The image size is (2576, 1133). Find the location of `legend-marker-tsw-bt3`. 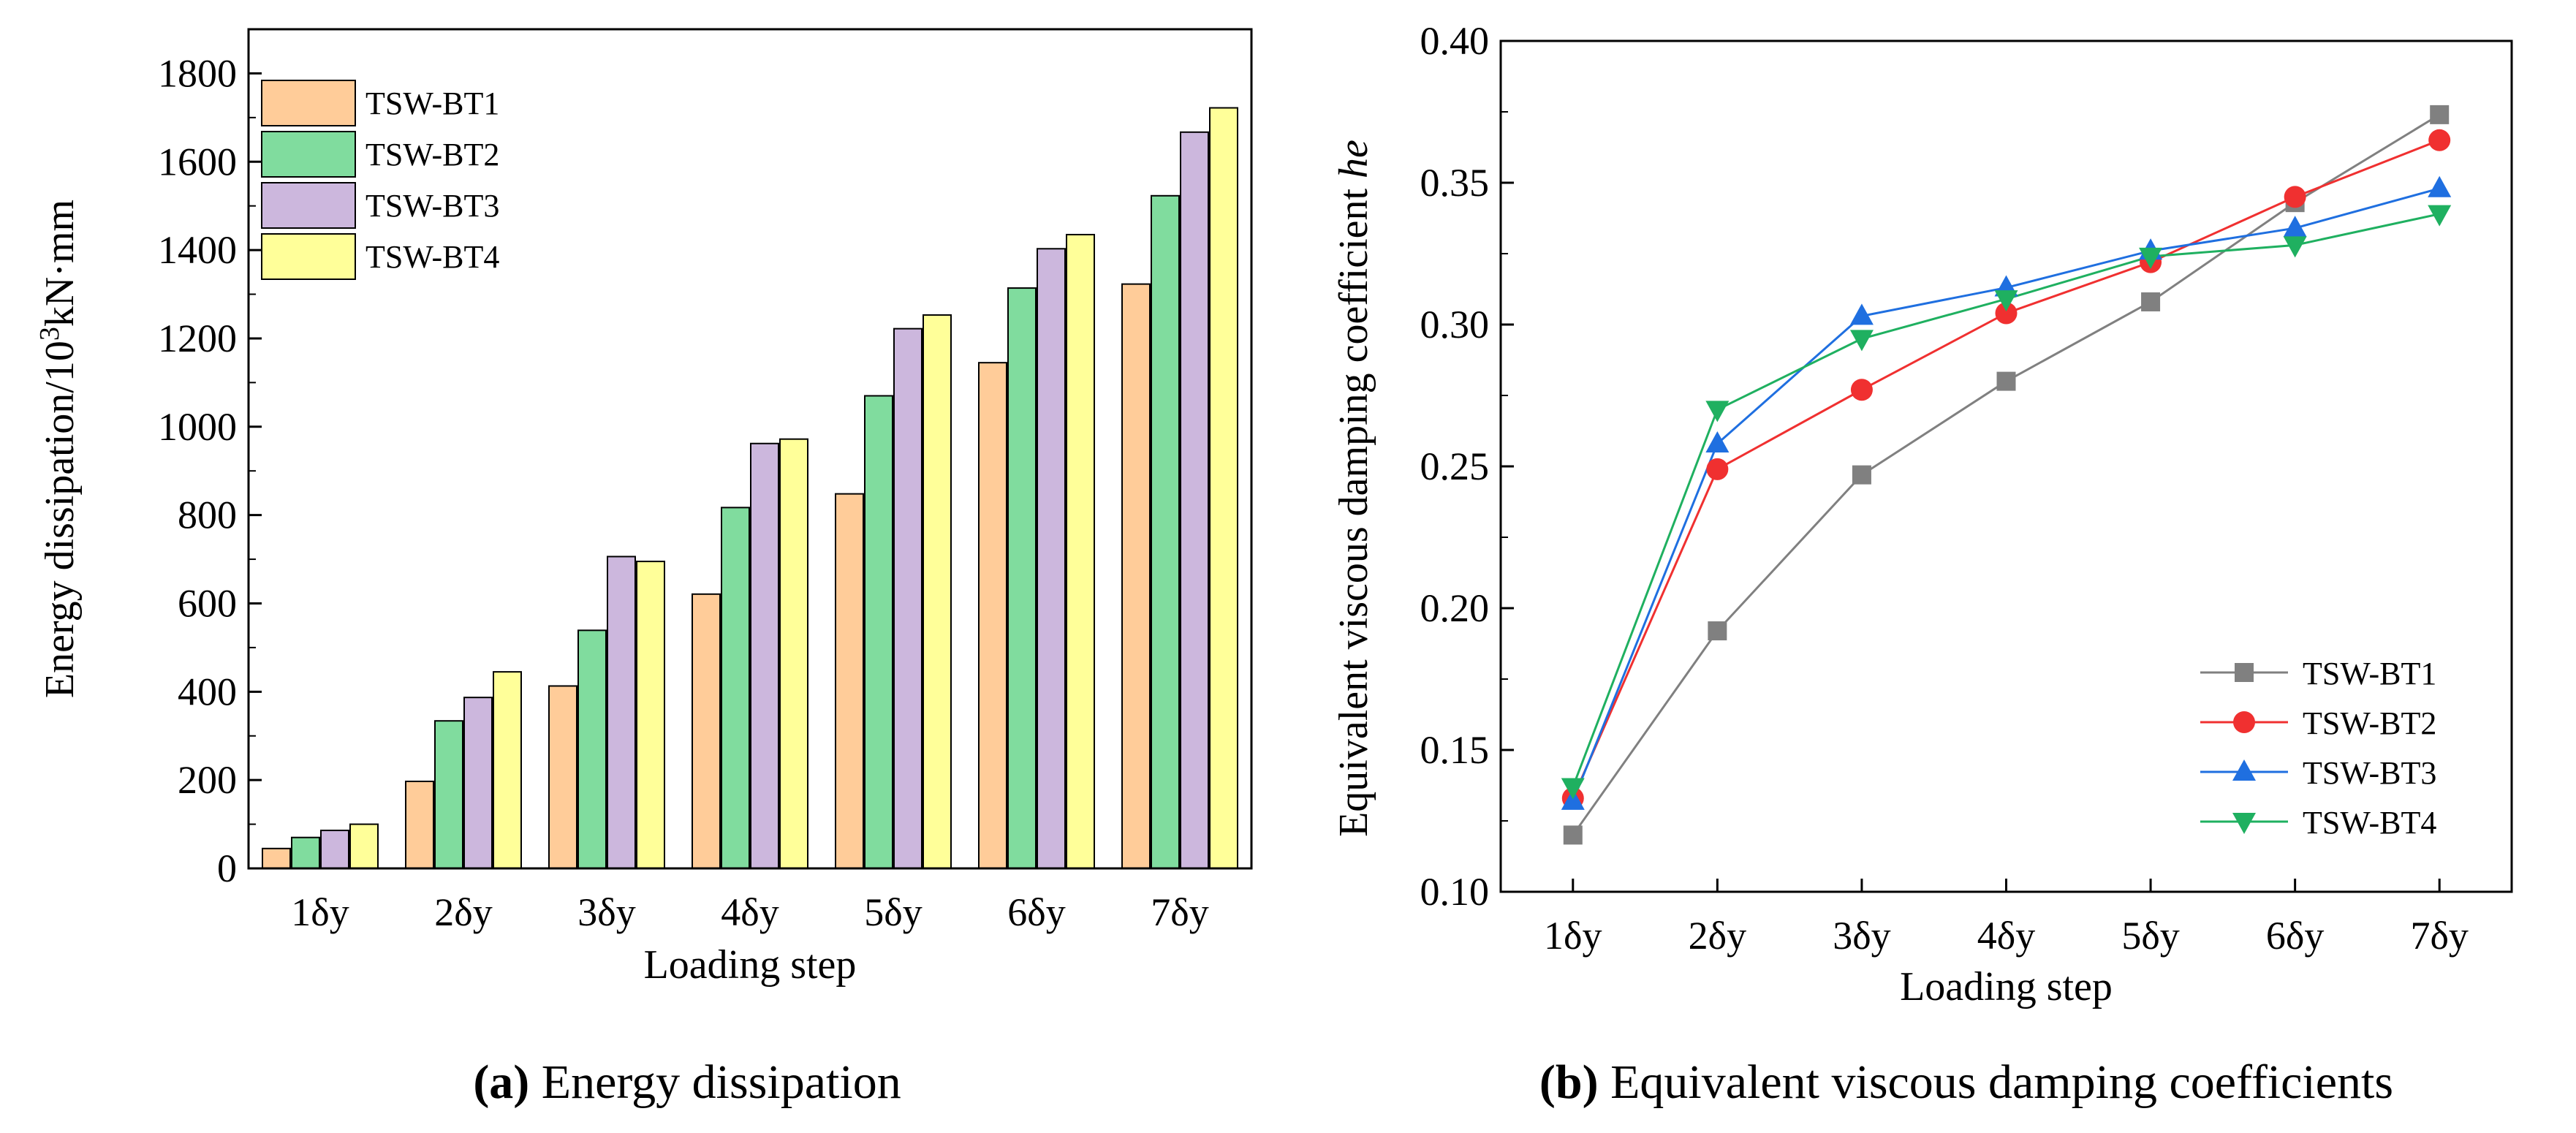

legend-marker-tsw-bt3 is located at coordinates (2244, 770).